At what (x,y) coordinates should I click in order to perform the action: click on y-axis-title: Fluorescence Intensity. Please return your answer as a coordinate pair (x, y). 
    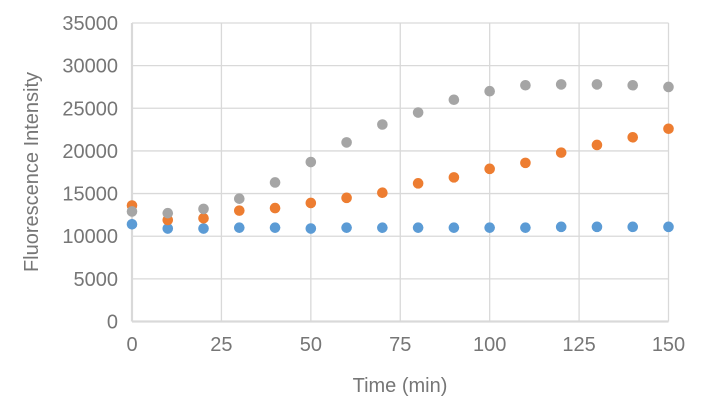
    Looking at the image, I should click on (32, 172).